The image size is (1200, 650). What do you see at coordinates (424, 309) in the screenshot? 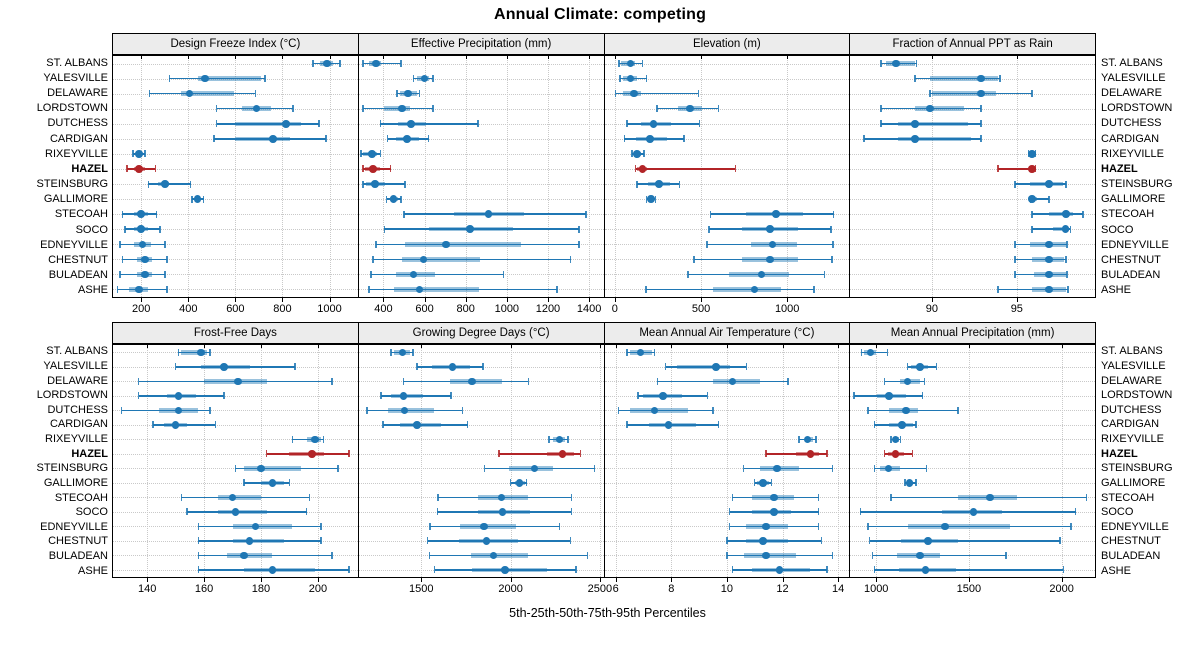
I see `axis-tick-label: 600` at bounding box center [424, 309].